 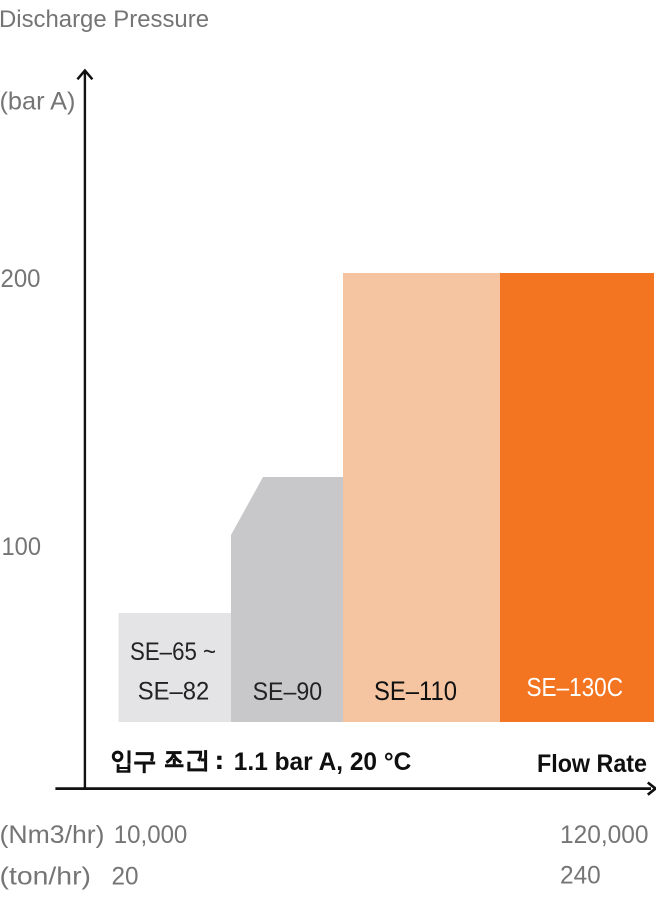 What do you see at coordinates (580, 876) in the screenshot?
I see `svg-text: 240` at bounding box center [580, 876].